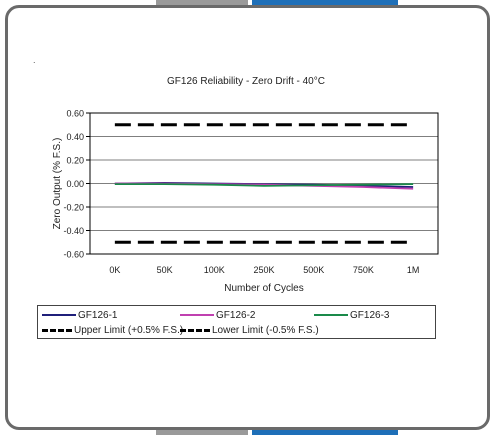  What do you see at coordinates (325, 3) in the screenshot?
I see `top-tab-blue` at bounding box center [325, 3].